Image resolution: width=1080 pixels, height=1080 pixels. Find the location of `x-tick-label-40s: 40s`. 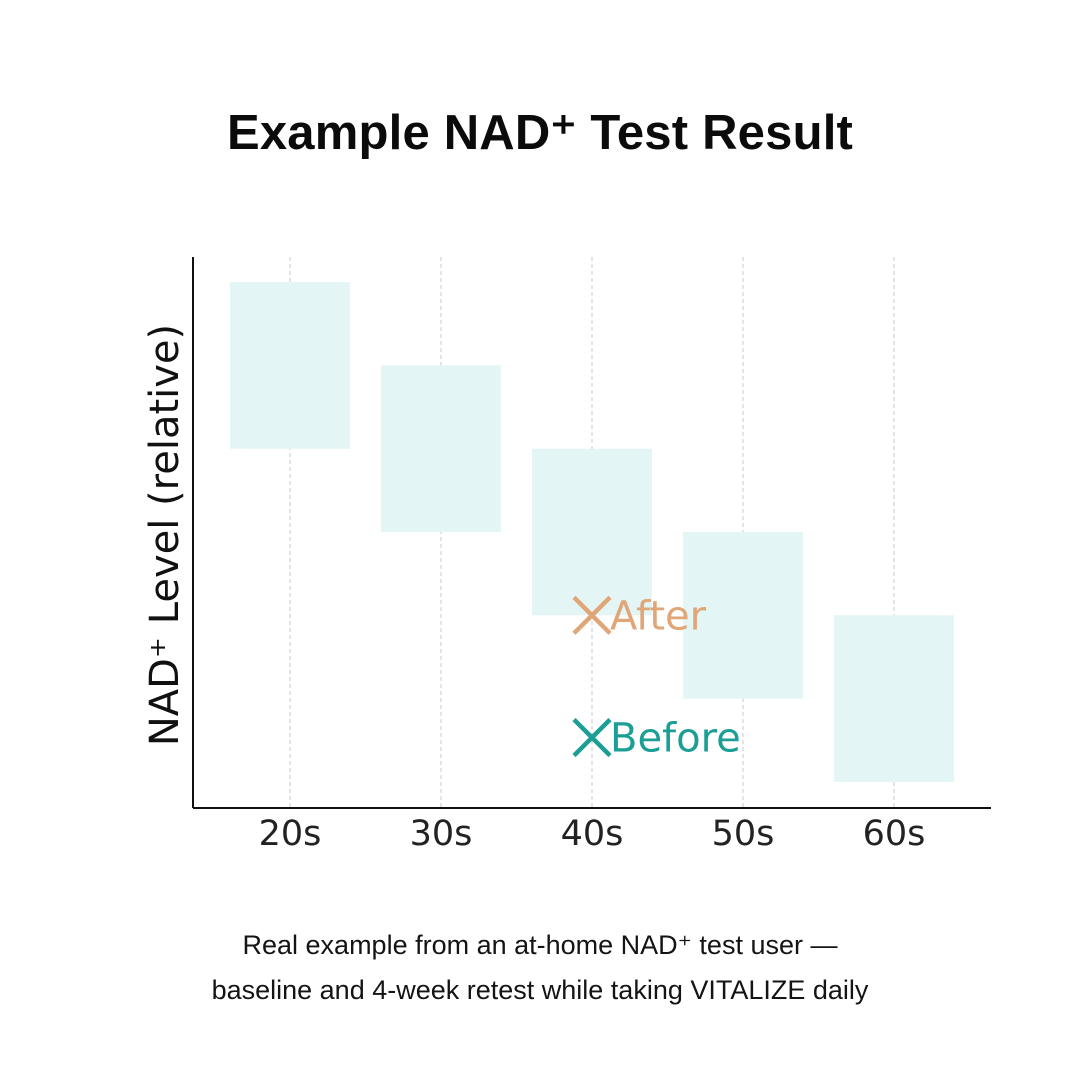

x-tick-label-40s: 40s is located at coordinates (592, 834).